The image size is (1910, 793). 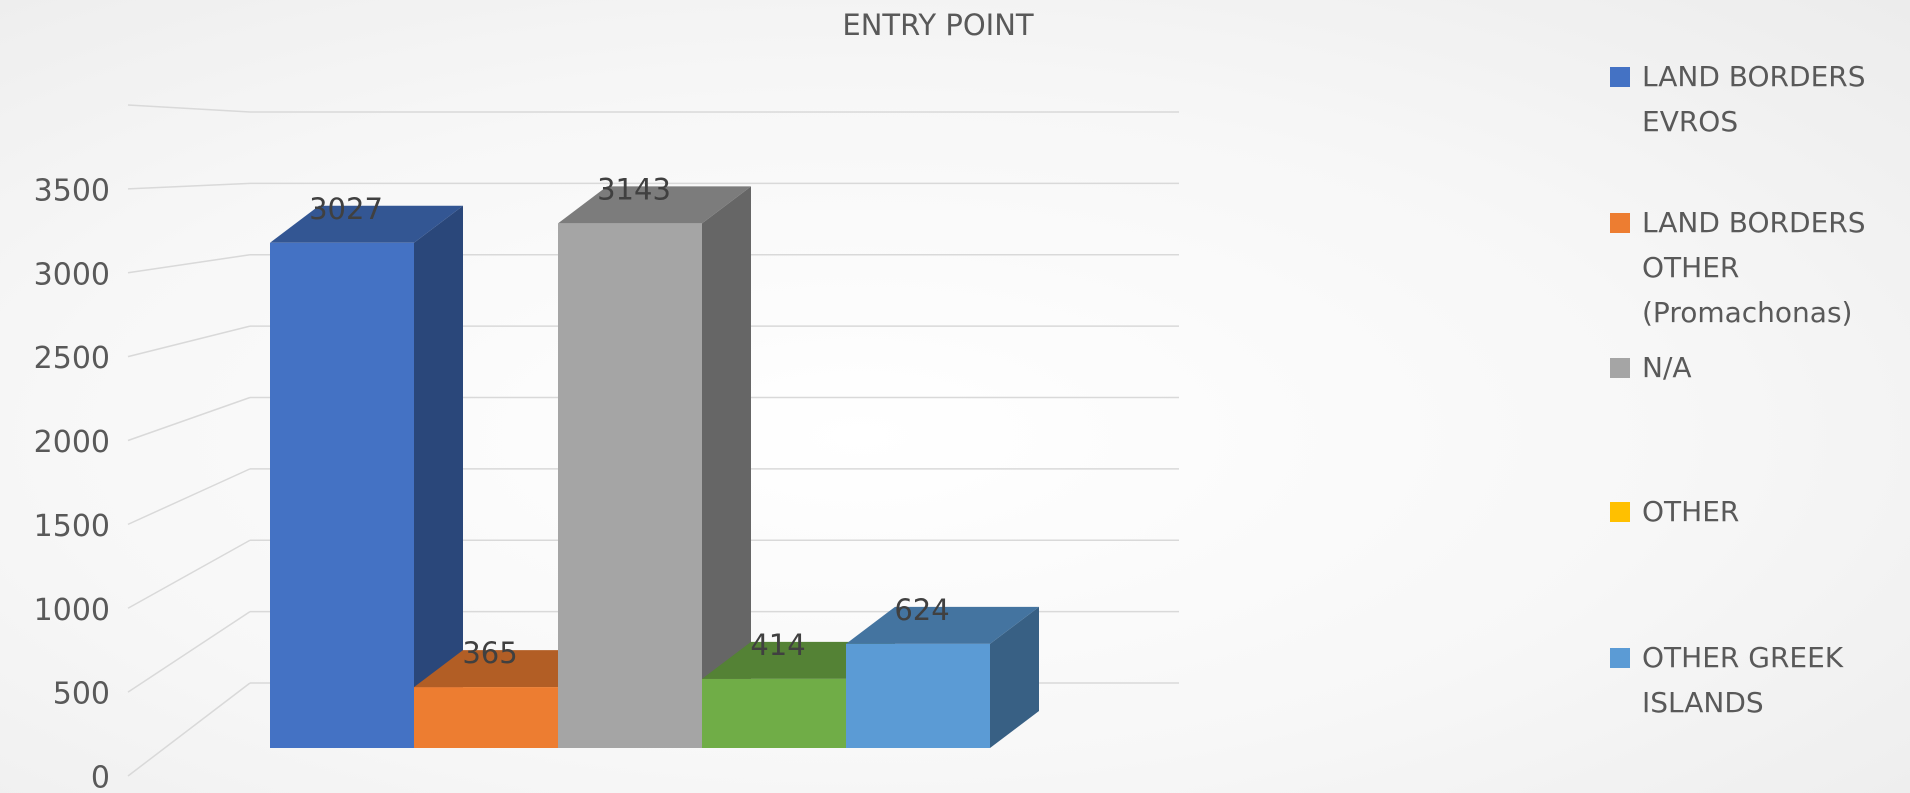 I want to click on legend-label: LAND BORDERS OTHER (Promachonas), so click(x=1754, y=267).